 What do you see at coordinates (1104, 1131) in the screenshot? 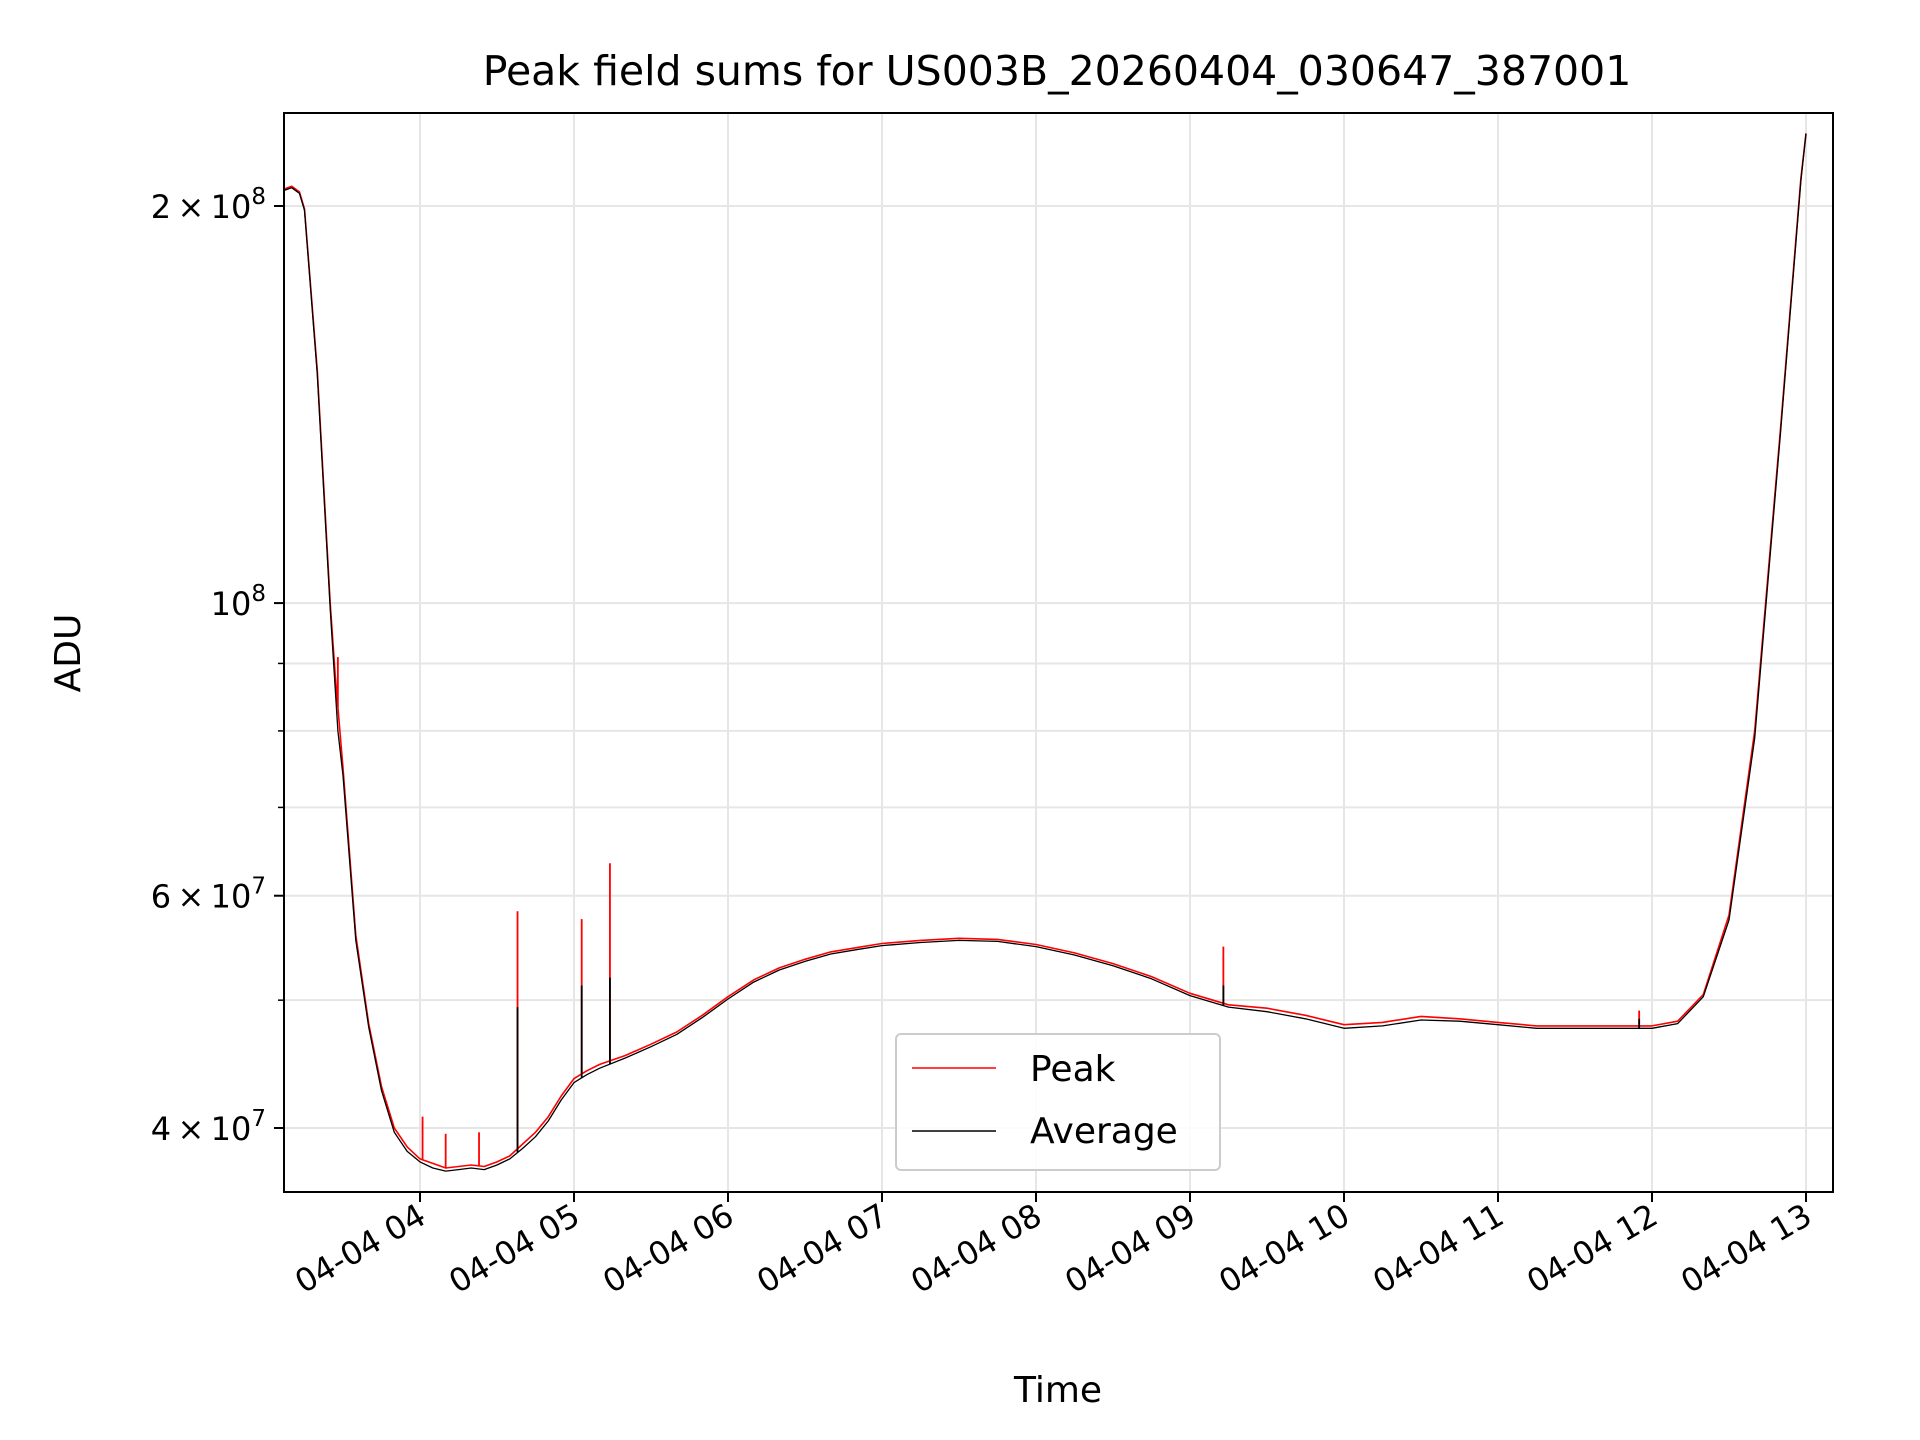
I see `legend-label-average: Average` at bounding box center [1104, 1131].